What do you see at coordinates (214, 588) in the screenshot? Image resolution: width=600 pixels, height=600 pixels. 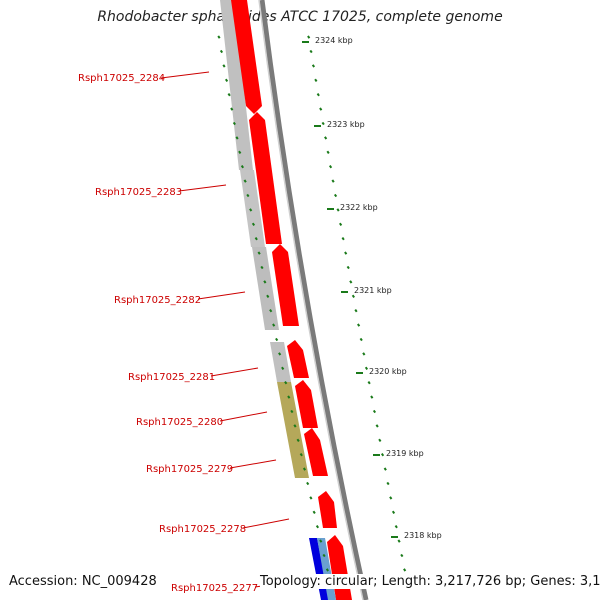 I see `gene-label: Rsph17025_2277` at bounding box center [214, 588].